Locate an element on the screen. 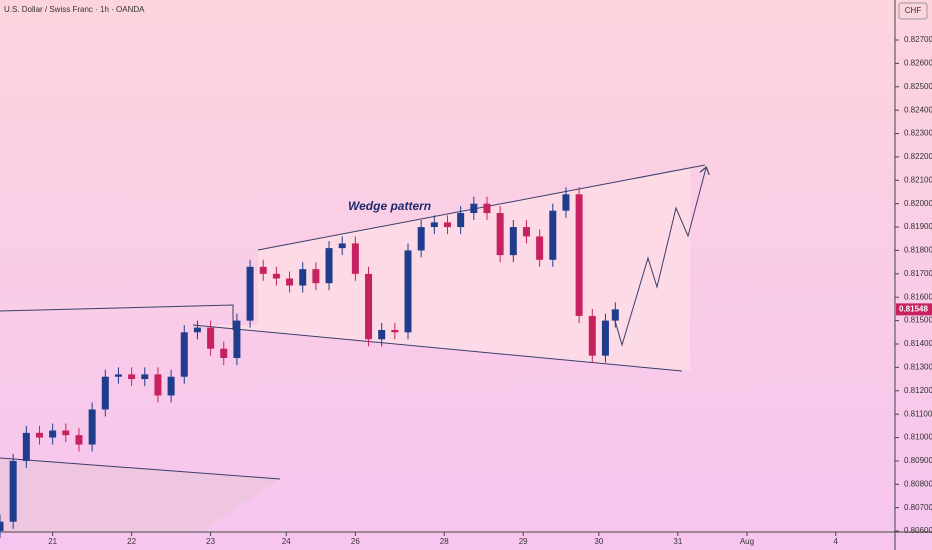  y-tick-label: 0.81500 is located at coordinates (918, 320).